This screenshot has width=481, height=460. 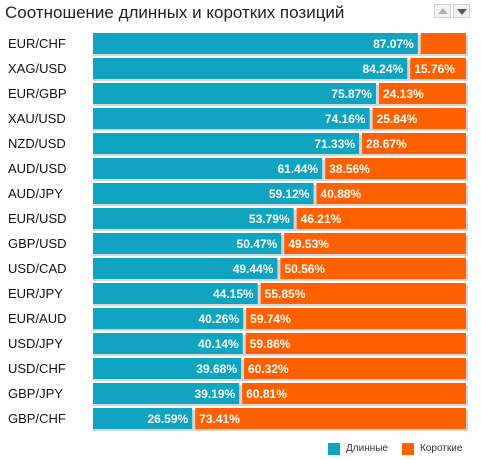 I want to click on value-label-short: 24.13%, so click(x=403, y=94).